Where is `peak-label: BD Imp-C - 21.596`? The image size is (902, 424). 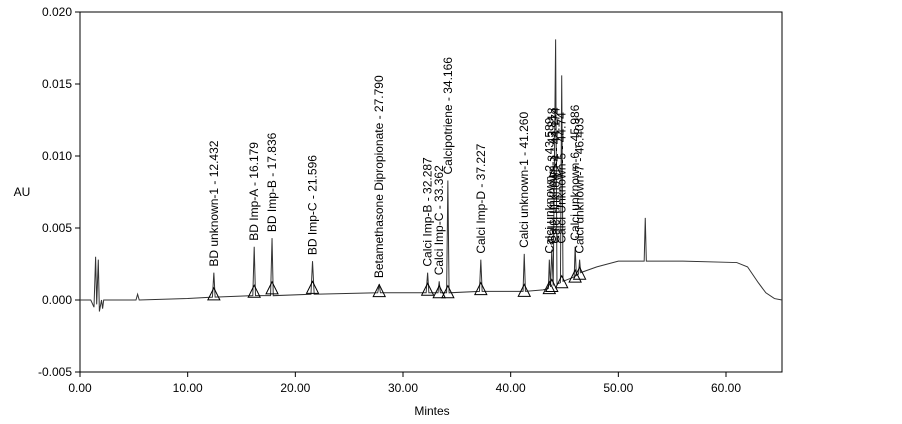
peak-label: BD Imp-C - 21.596 is located at coordinates (313, 205).